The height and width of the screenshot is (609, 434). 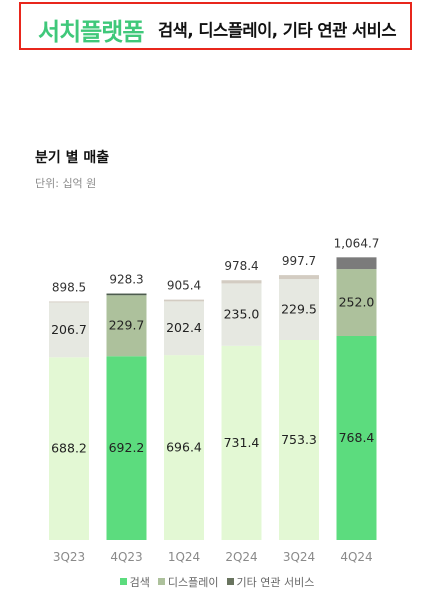 I want to click on bar-search-3Q24, so click(x=299, y=439).